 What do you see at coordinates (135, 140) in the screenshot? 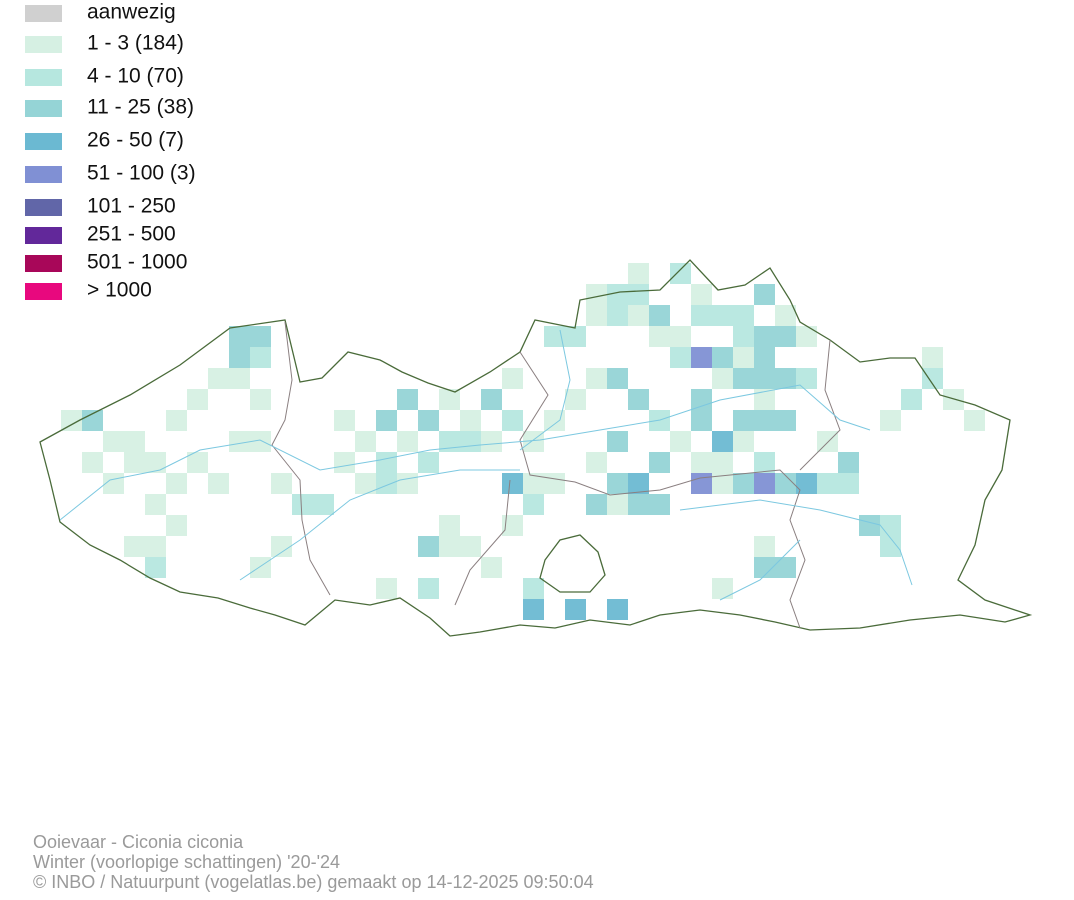
I see `legend-label: 26 - 50 (7)` at bounding box center [135, 140].